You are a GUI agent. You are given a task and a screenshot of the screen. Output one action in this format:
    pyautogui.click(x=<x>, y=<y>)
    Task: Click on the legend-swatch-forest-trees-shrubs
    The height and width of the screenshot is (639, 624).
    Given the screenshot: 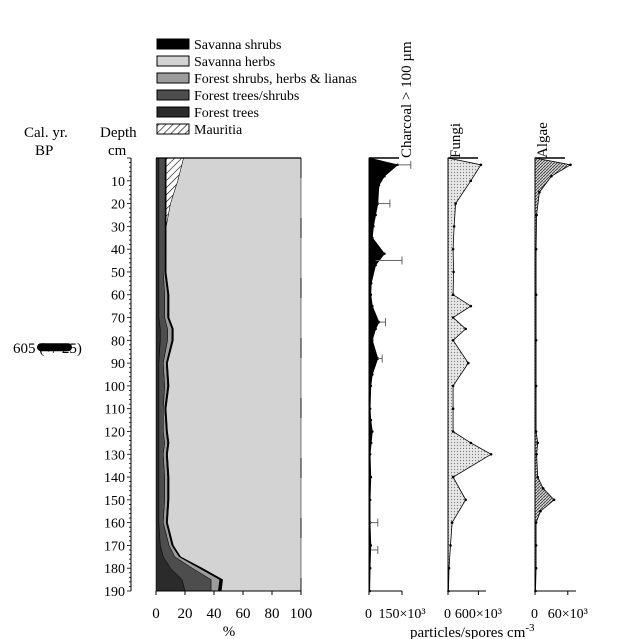 What is the action you would take?
    pyautogui.click(x=173, y=95)
    